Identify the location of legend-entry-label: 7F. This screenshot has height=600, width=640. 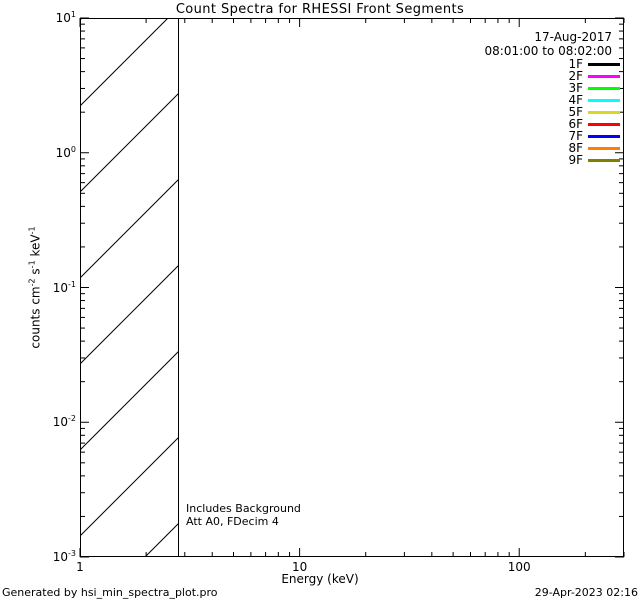
(575, 136).